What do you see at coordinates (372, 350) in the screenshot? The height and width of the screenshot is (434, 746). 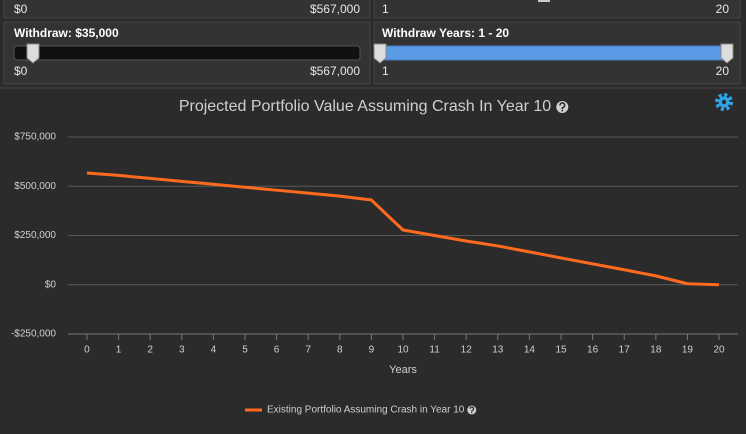 I see `x-tick-label: 9` at bounding box center [372, 350].